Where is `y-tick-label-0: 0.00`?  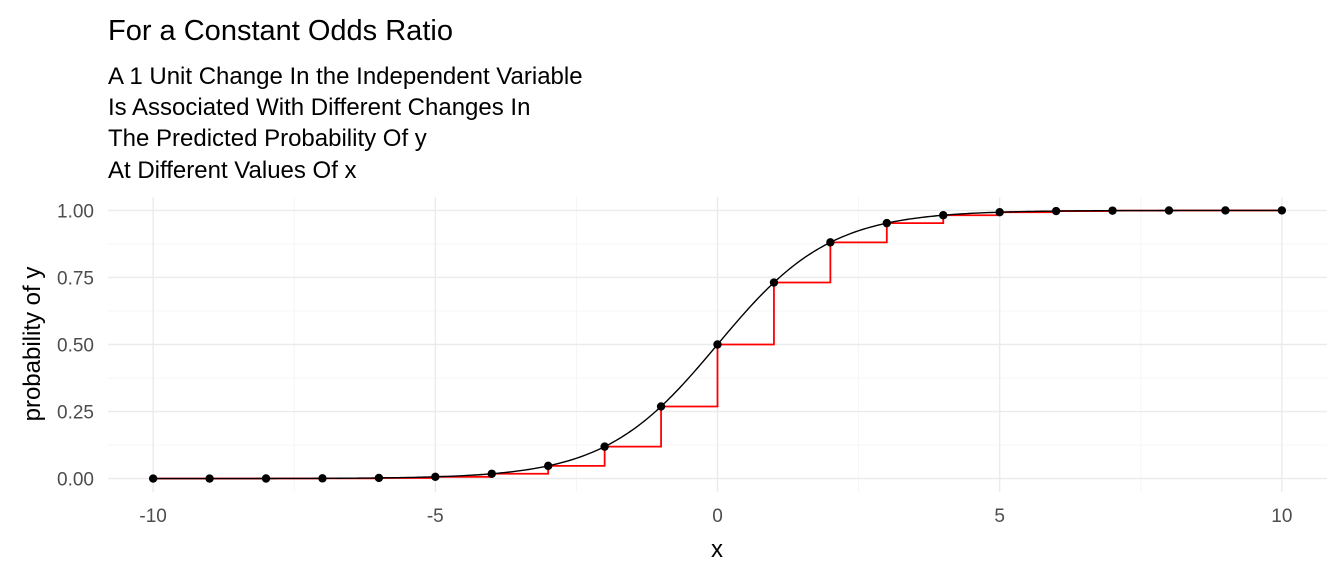
y-tick-label-0: 0.00 is located at coordinates (75, 480).